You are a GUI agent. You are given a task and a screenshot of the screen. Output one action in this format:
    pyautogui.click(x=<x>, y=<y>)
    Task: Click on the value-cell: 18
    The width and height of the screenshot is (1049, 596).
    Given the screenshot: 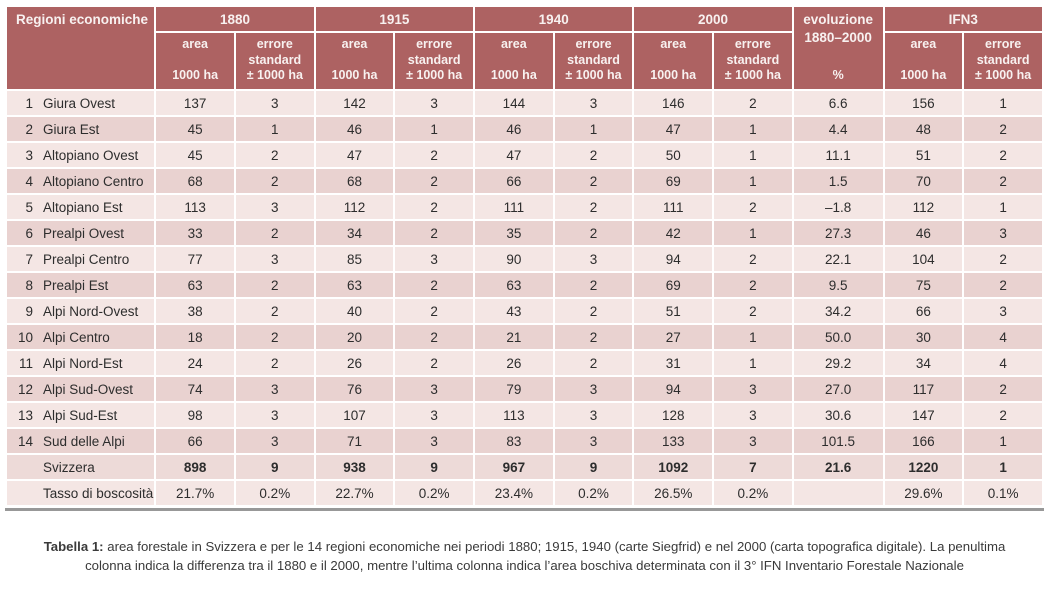 What is the action you would take?
    pyautogui.click(x=195, y=337)
    